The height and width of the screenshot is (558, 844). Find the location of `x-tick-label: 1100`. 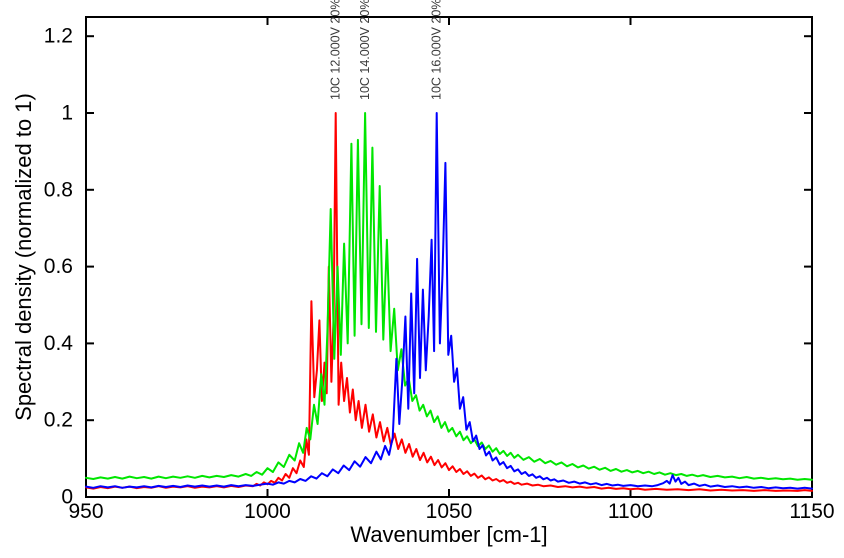

x-tick-label: 1100 is located at coordinates (630, 511).